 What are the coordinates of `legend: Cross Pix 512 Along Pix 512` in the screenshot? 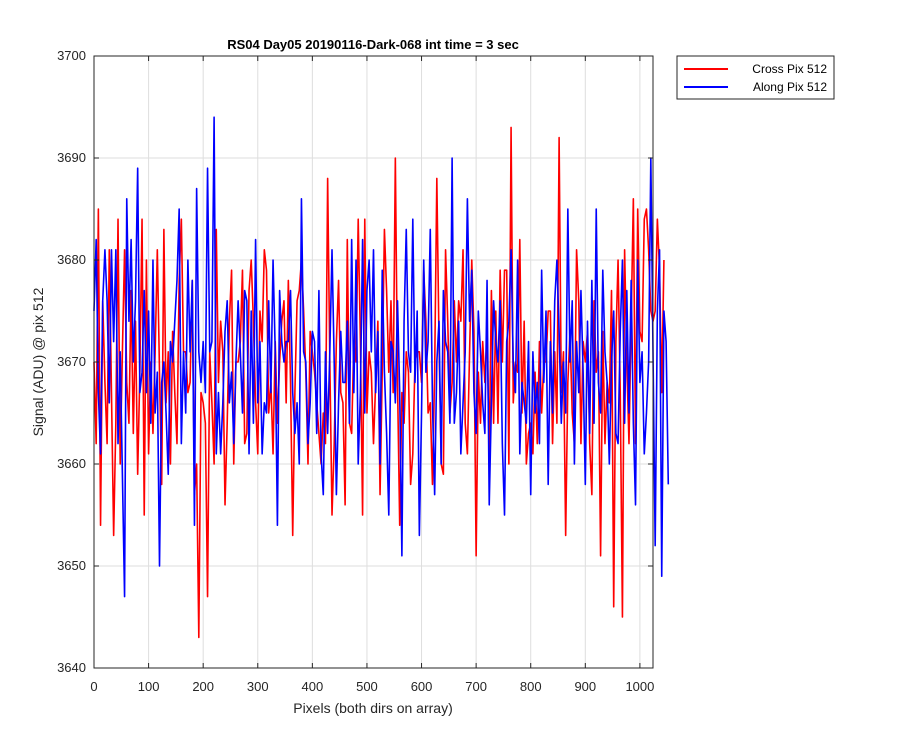 It's located at (755, 77).